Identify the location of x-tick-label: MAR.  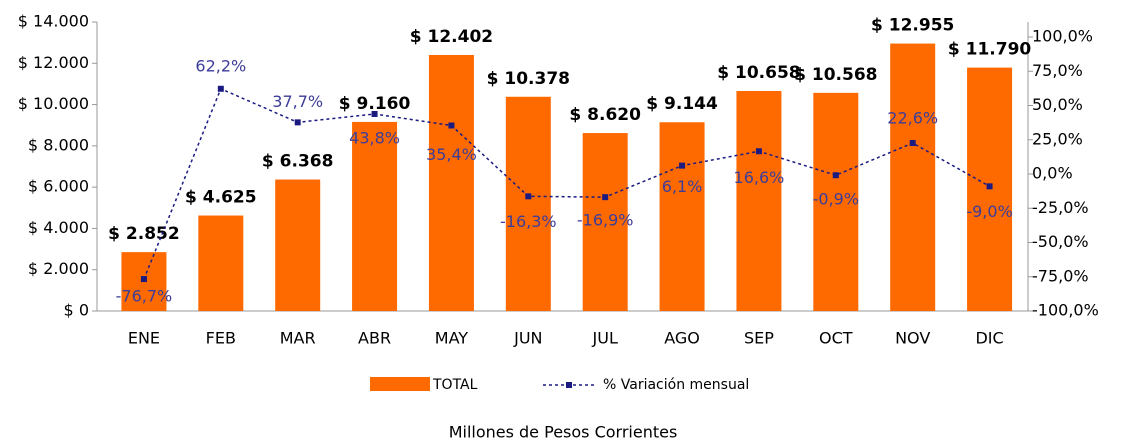
(298, 338).